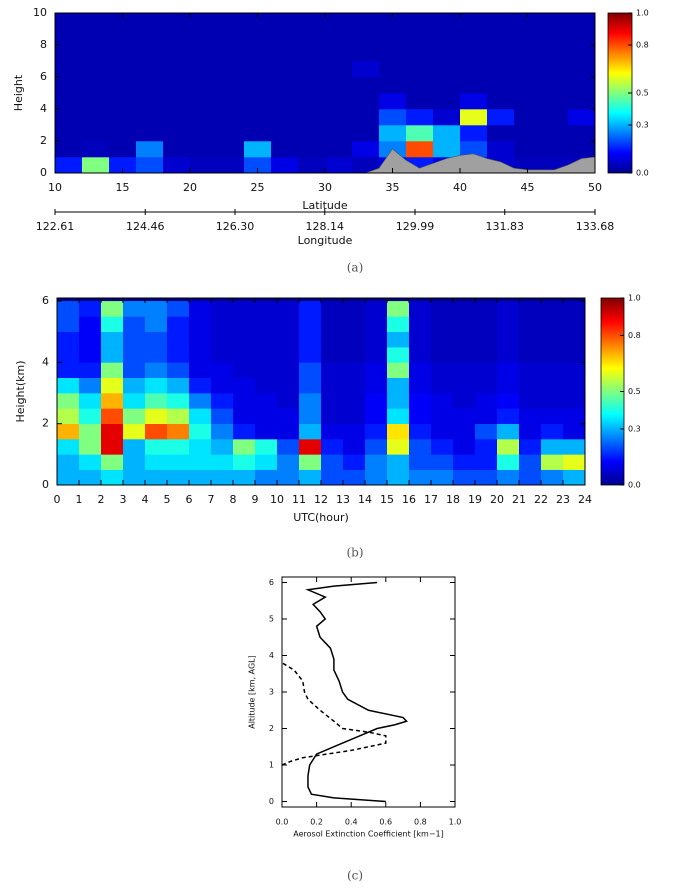  Describe the element at coordinates (235, 226) in the screenshot. I see `x2-tick-label: 126.30` at that location.